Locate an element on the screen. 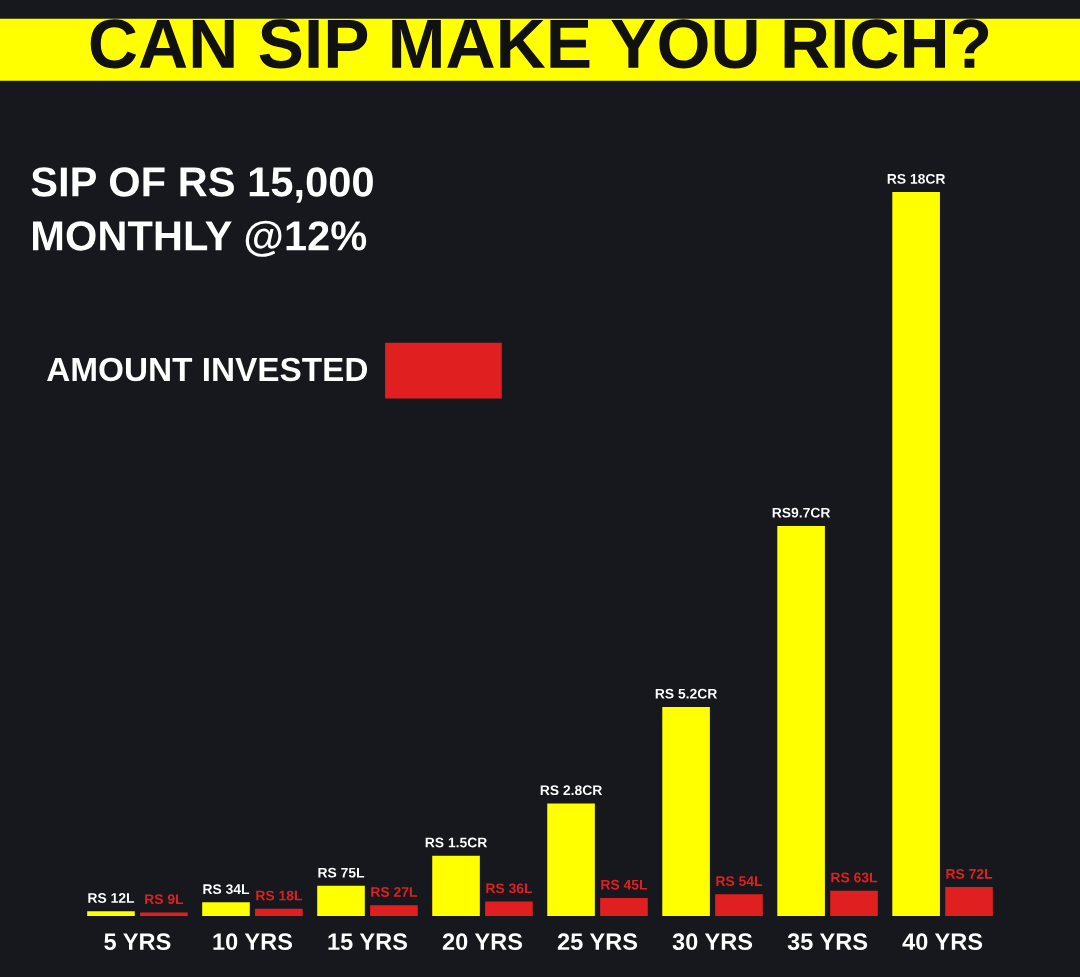 The width and height of the screenshot is (1080, 977). x-tick-label: 40 YRS is located at coordinates (942, 942).